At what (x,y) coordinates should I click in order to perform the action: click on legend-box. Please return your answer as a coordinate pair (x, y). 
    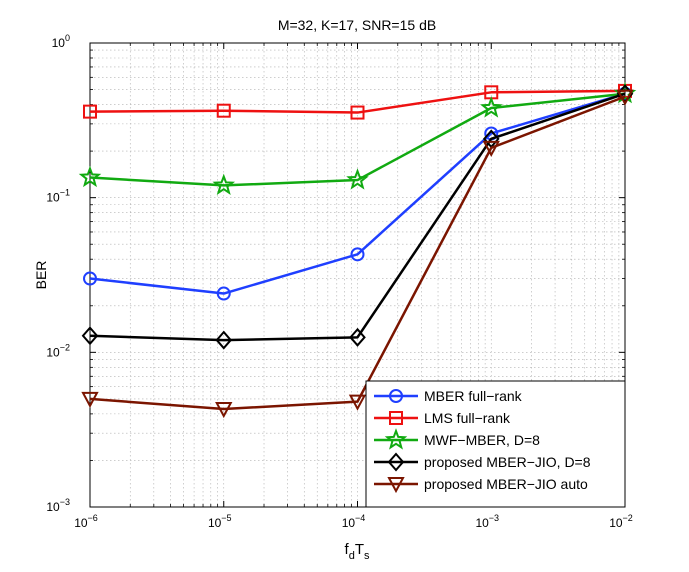
    Looking at the image, I should click on (495, 444).